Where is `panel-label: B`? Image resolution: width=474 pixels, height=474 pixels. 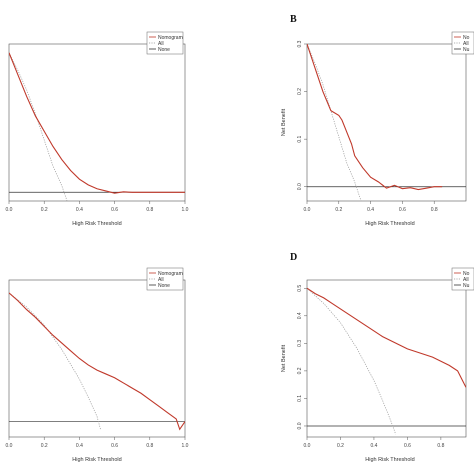 panel-label: B is located at coordinates (293, 19).